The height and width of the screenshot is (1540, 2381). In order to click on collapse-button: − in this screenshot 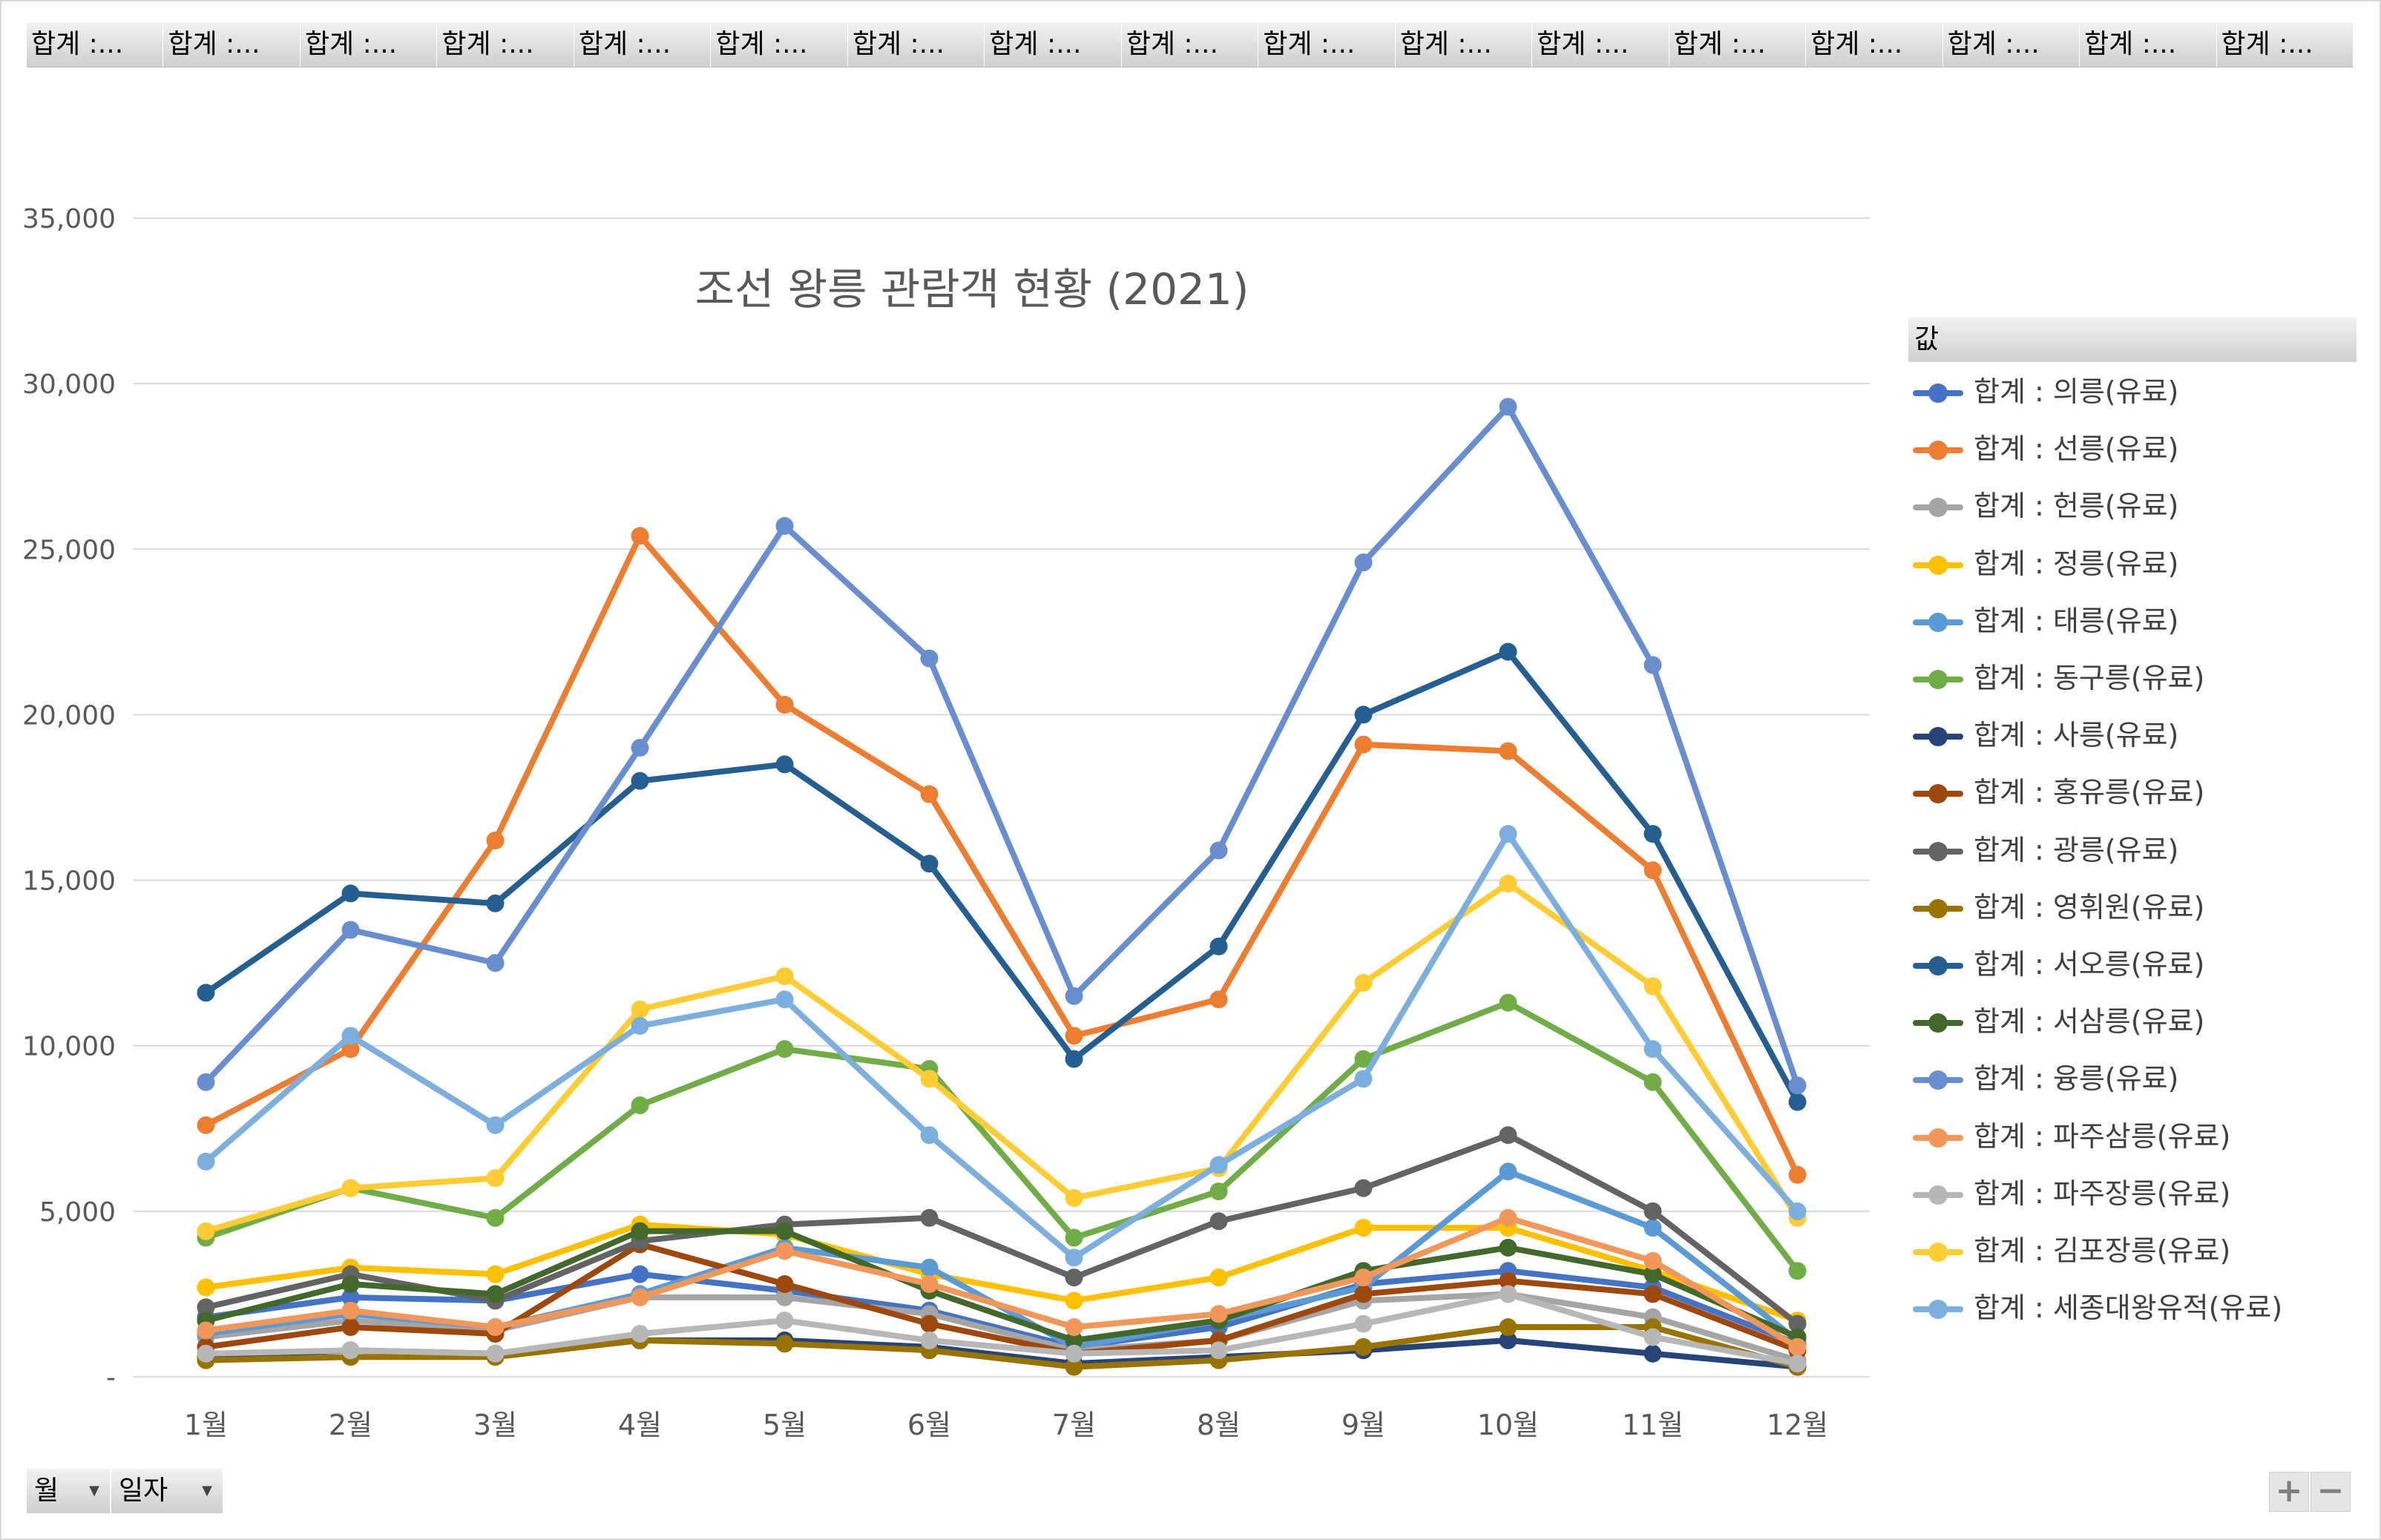, I will do `click(2331, 1492)`.